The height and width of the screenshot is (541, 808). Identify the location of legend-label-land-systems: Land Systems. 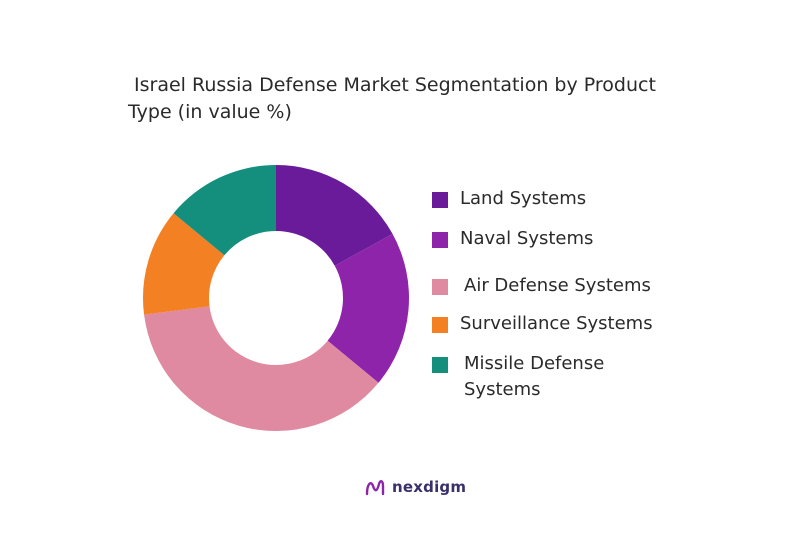
(523, 198).